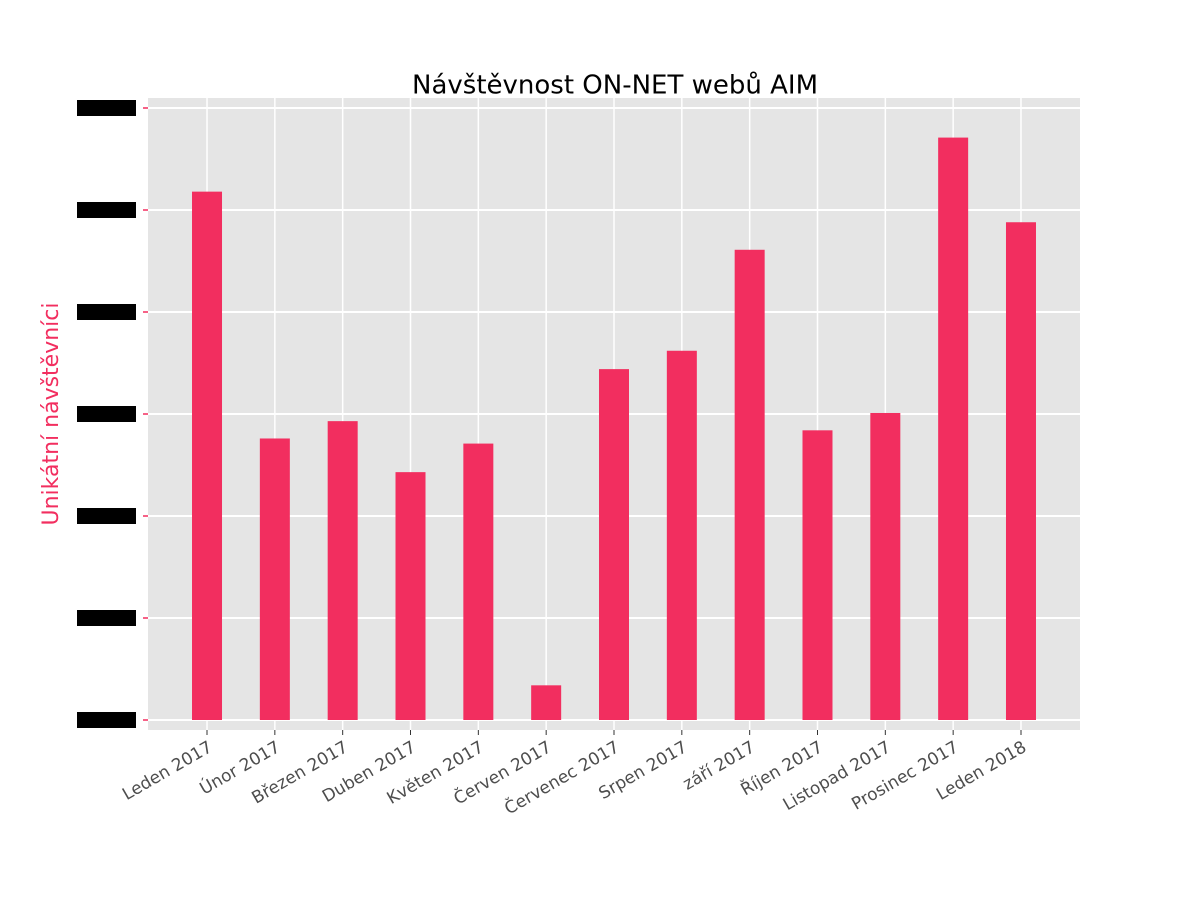  What do you see at coordinates (167, 770) in the screenshot?
I see `x-tick-label: Leden 2017` at bounding box center [167, 770].